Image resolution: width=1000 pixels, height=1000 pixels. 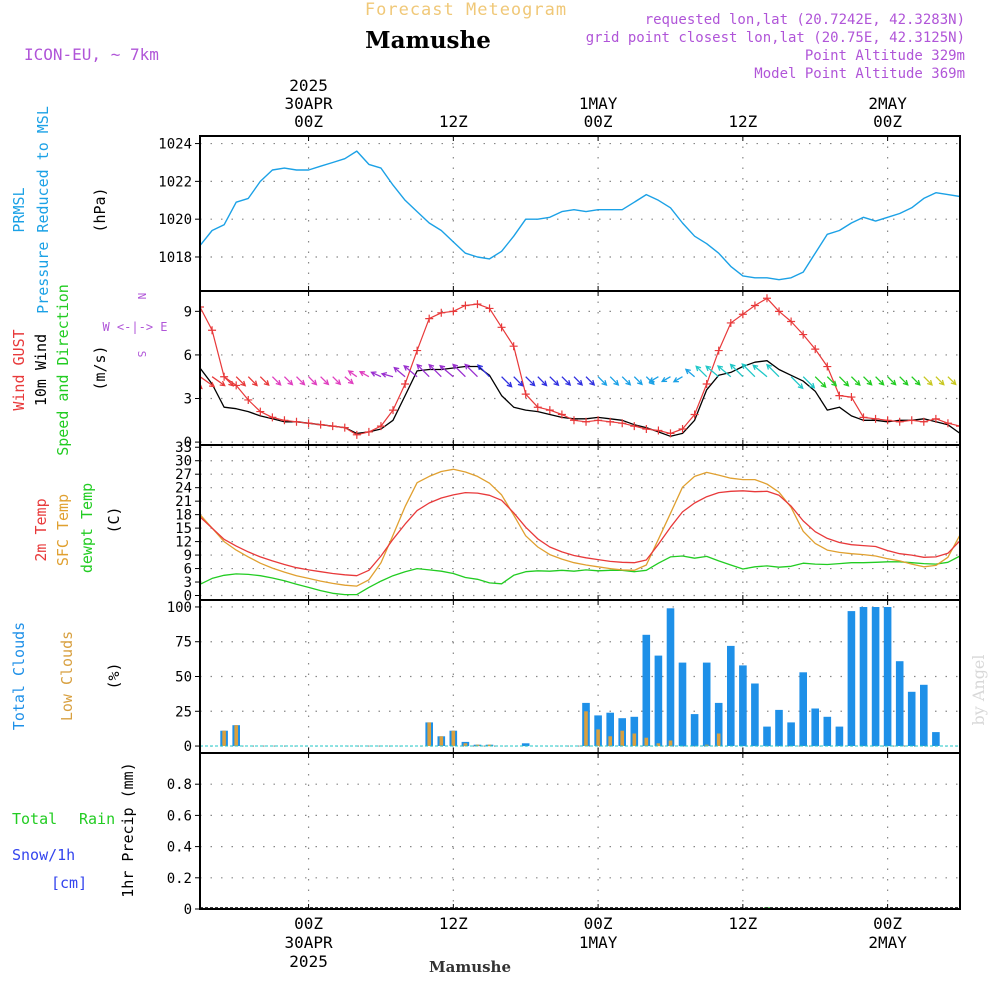 What do you see at coordinates (19, 369) in the screenshot?
I see `wind-gust-label: Wind GUST` at bounding box center [19, 369].